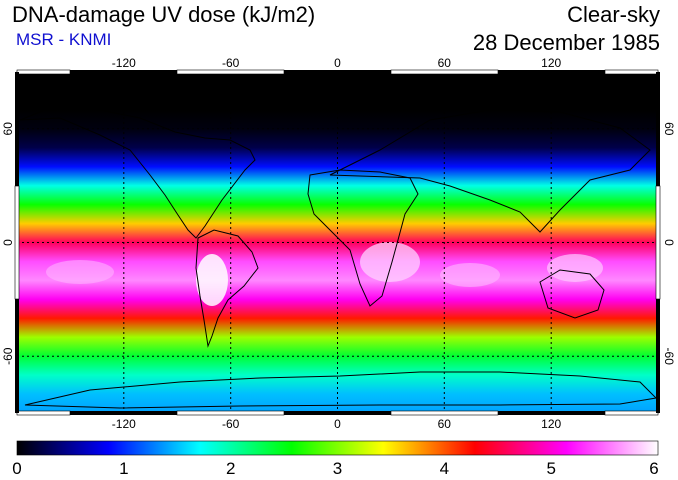 The image size is (678, 480). Describe the element at coordinates (337, 468) in the screenshot. I see `colorbar-label-3: 3` at that location.